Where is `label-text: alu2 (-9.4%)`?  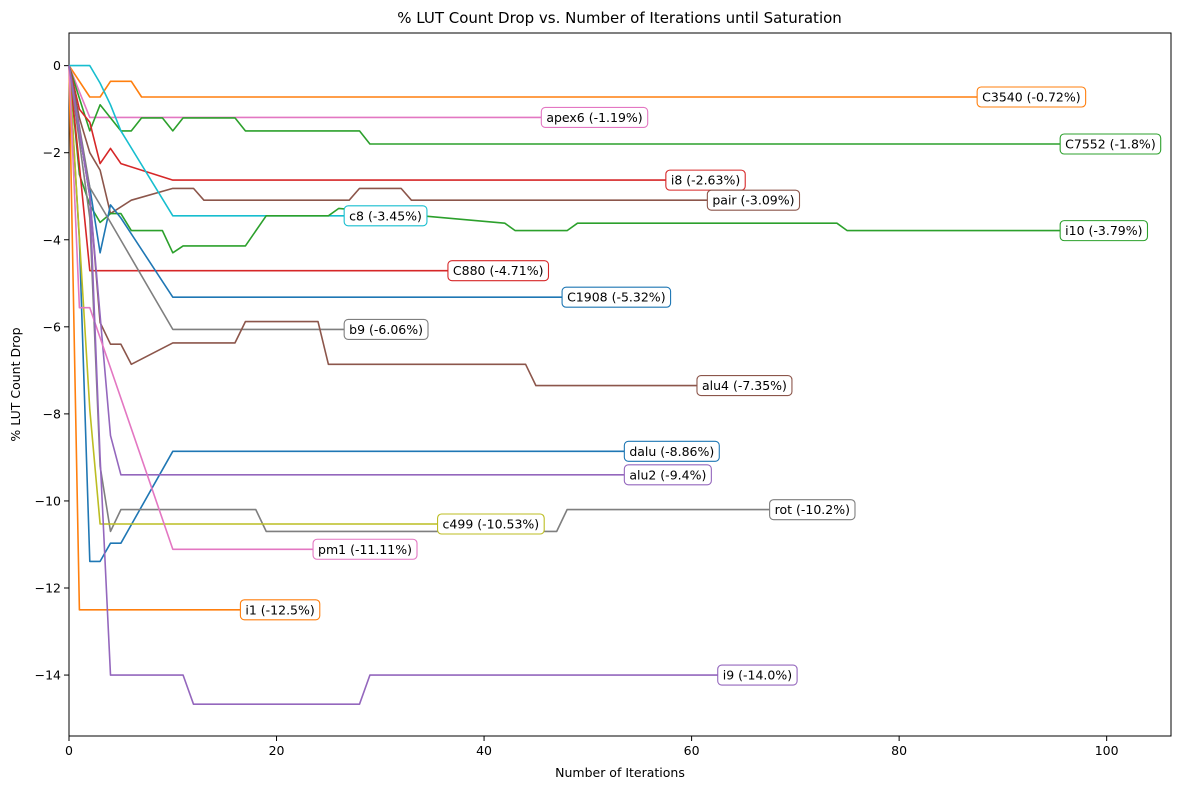
label-text: alu2 (-9.4%) is located at coordinates (667, 474).